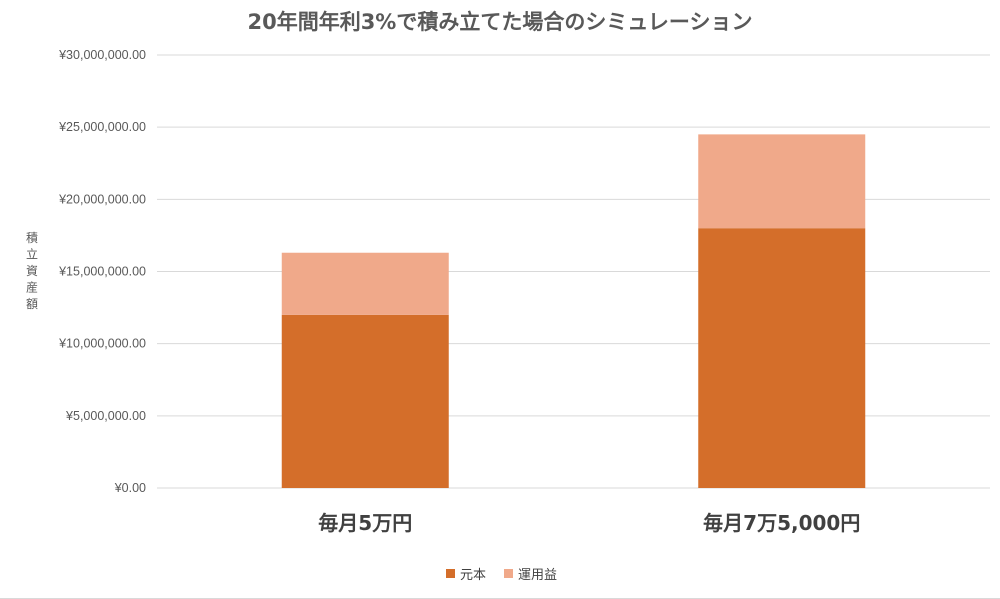  Describe the element at coordinates (473, 575) in the screenshot. I see `legend-label: 元本` at that location.